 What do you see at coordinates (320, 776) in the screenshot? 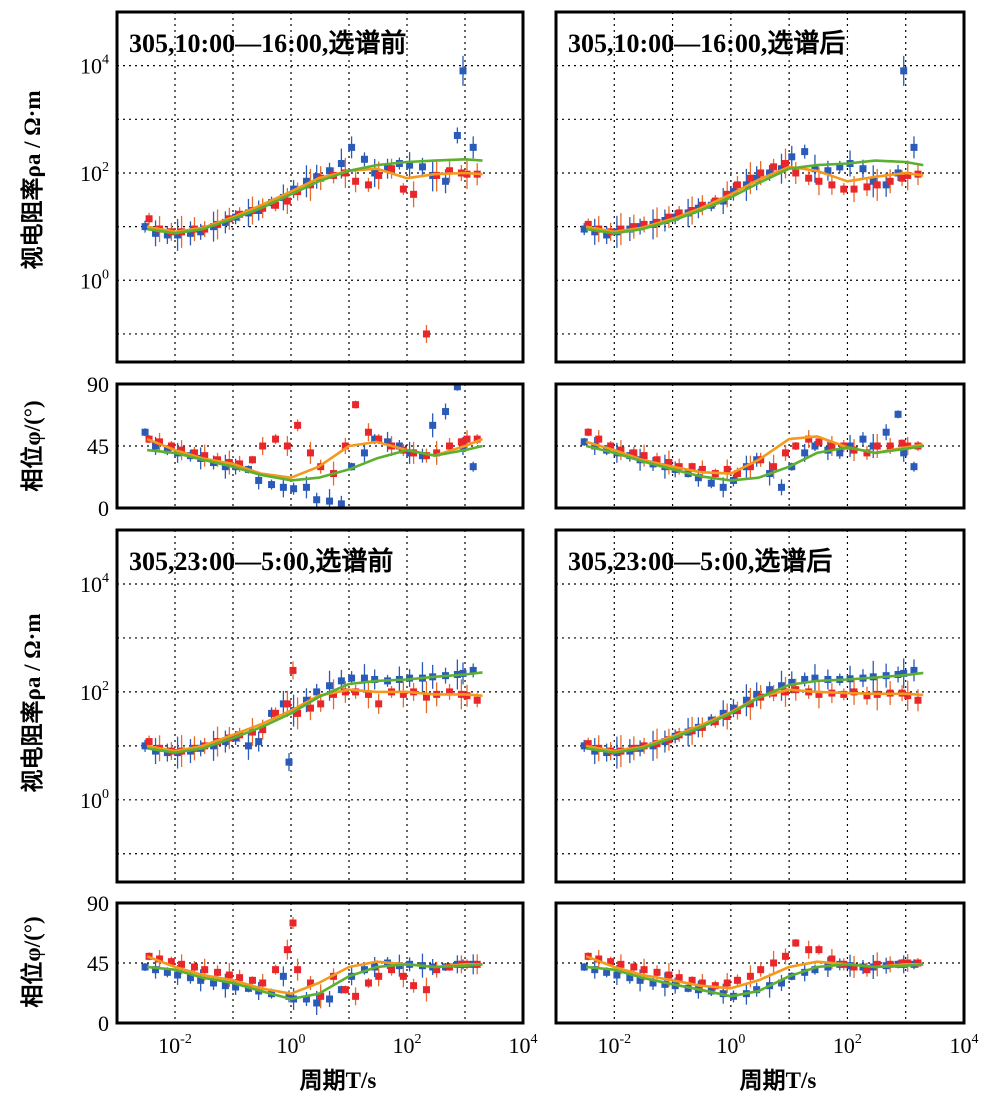
I see `x-gridlines` at bounding box center [320, 776].